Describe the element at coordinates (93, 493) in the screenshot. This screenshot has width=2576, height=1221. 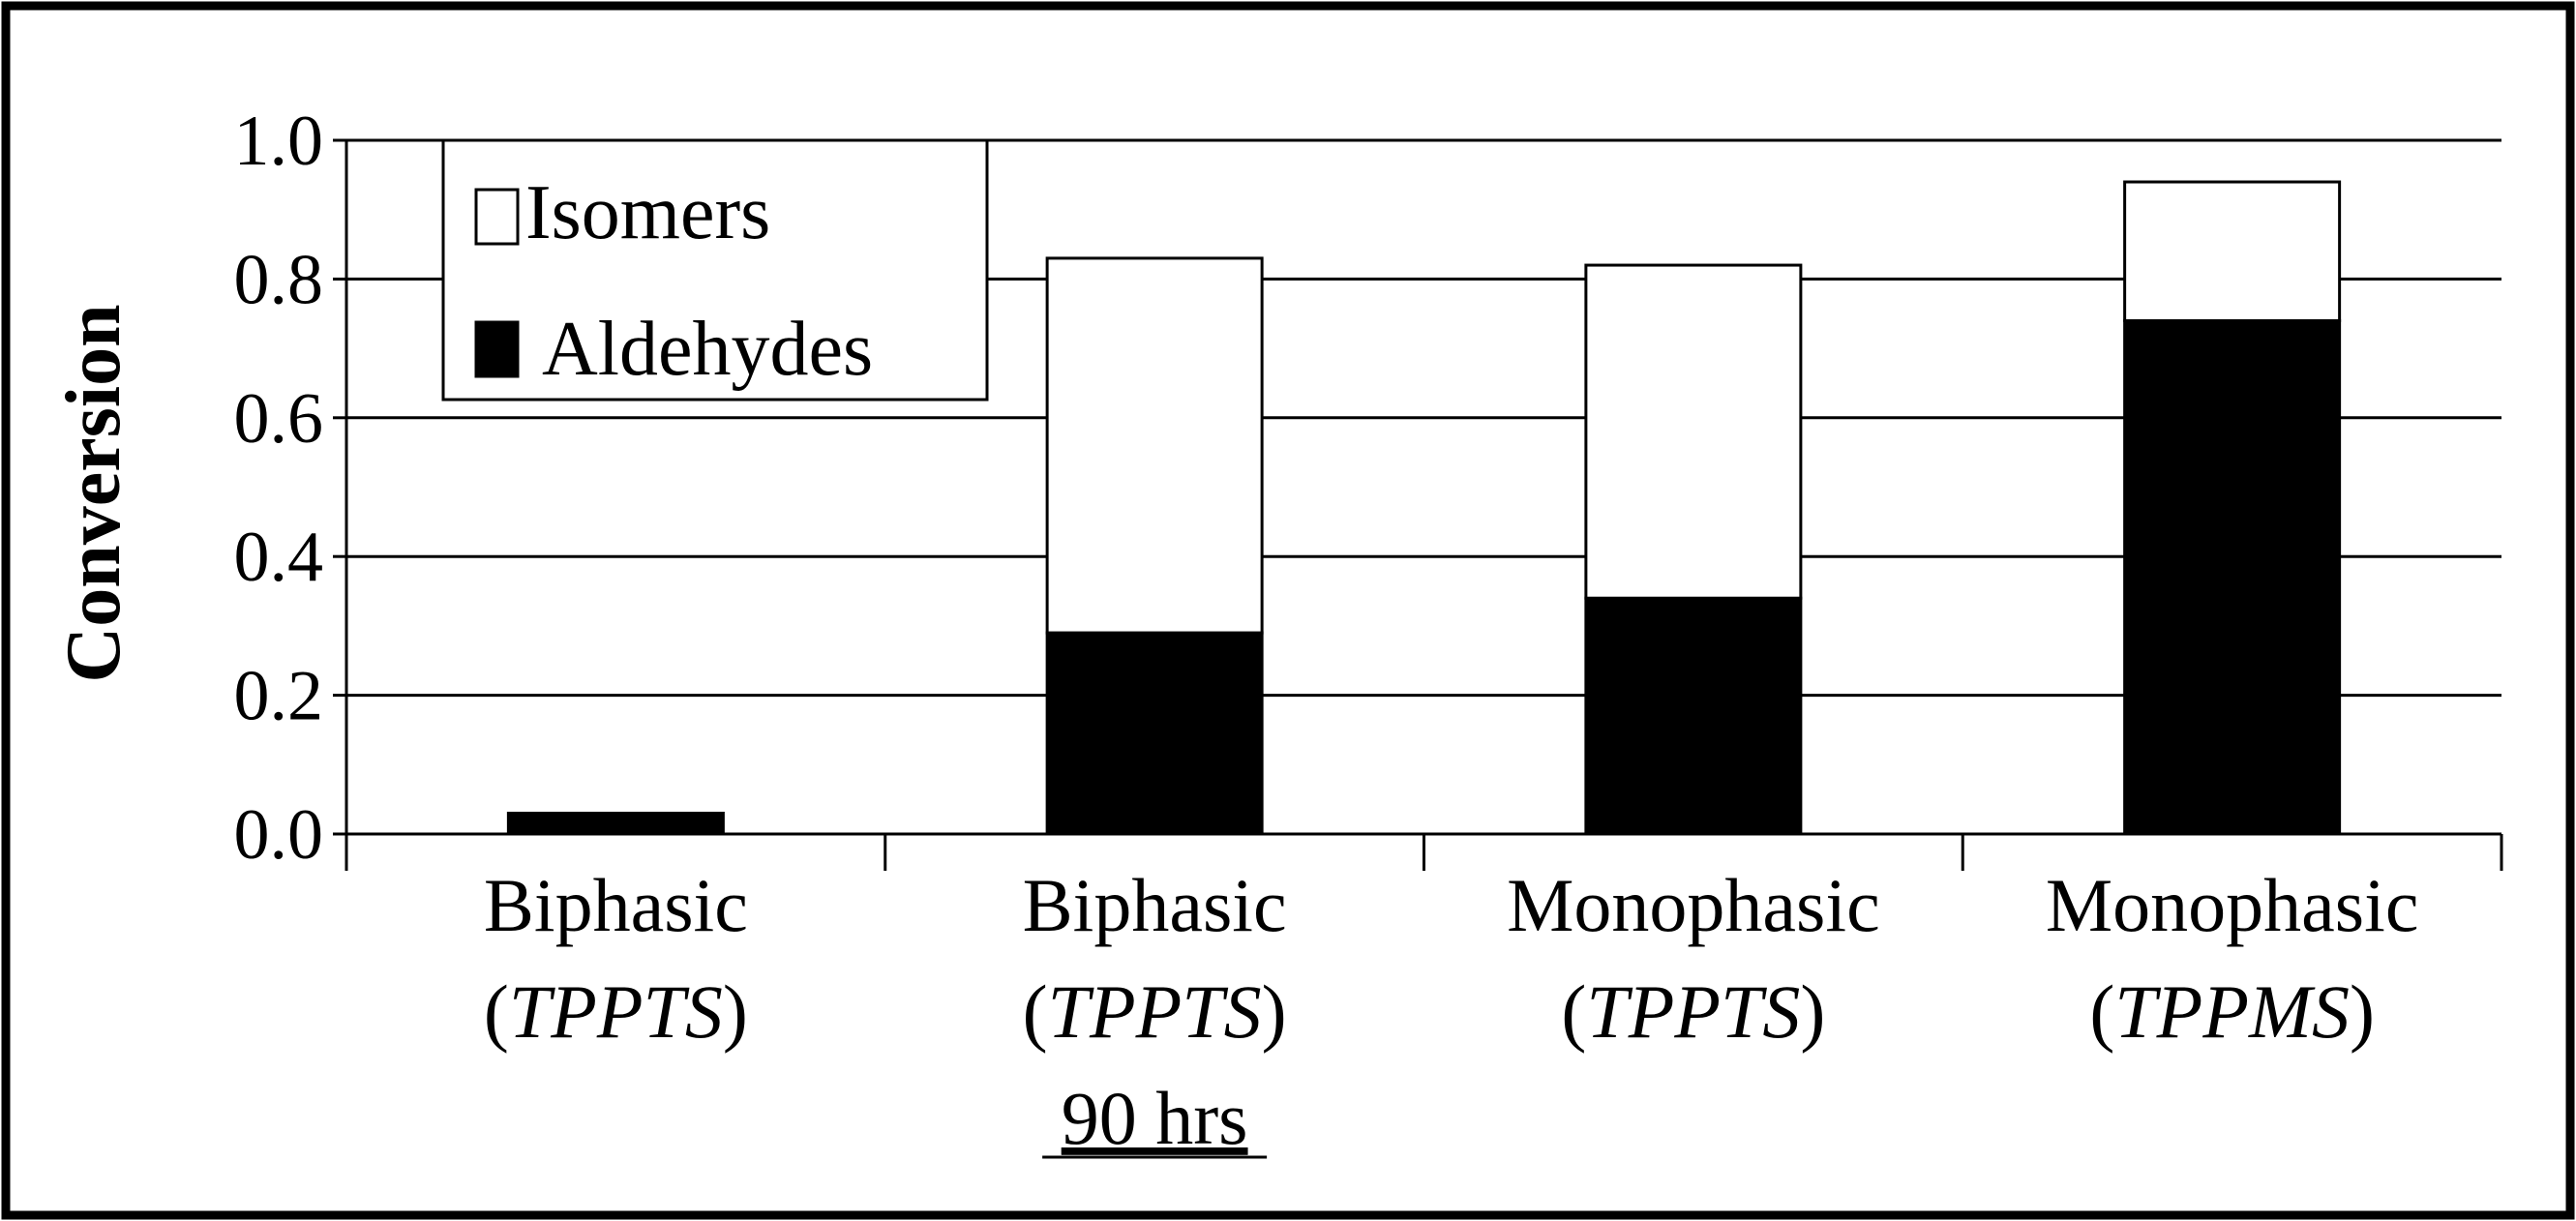
I see `y-axis-label: Conversion` at that location.